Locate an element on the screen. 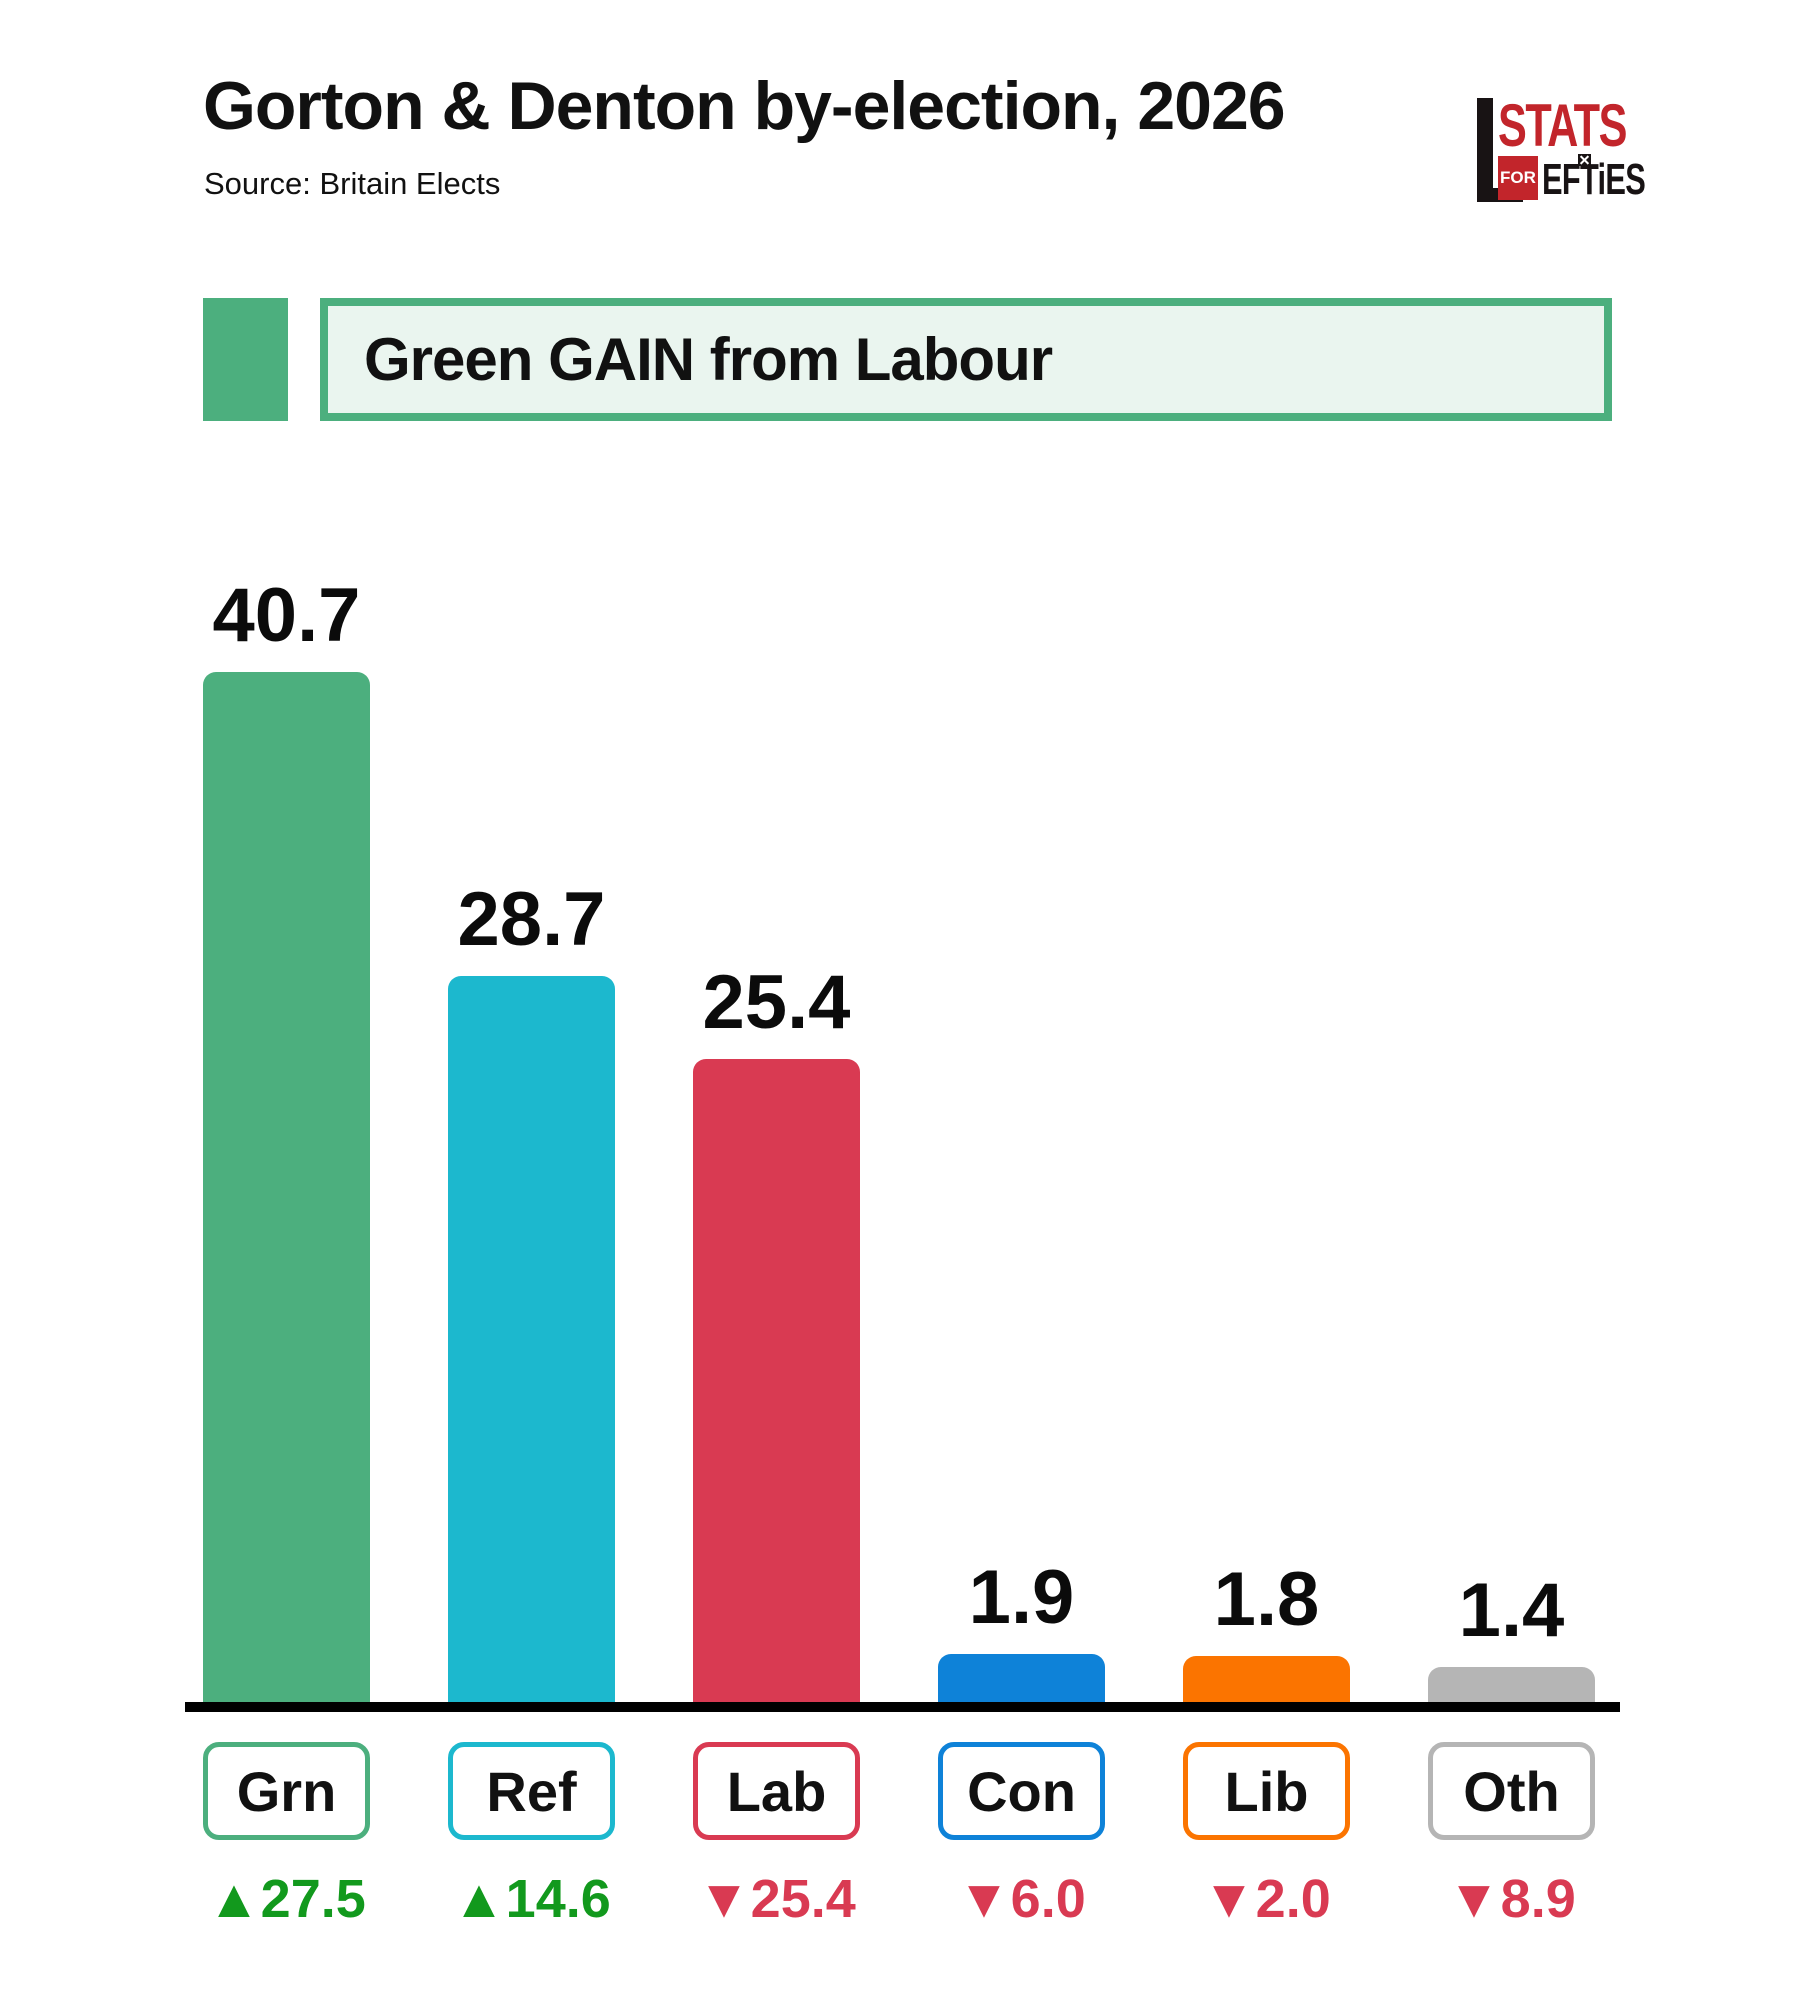  party-label-wrap: Ref is located at coordinates (531, 1791).